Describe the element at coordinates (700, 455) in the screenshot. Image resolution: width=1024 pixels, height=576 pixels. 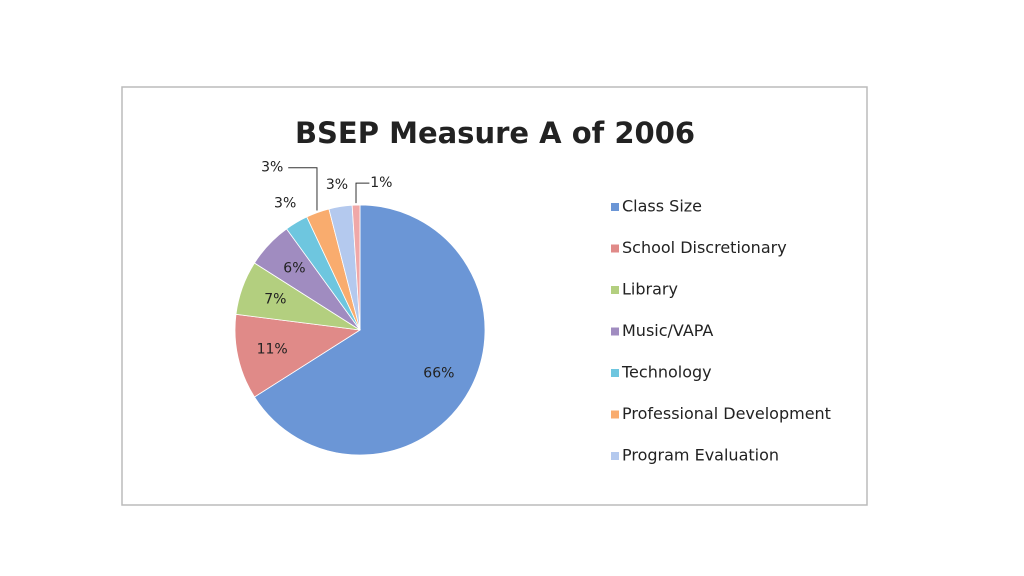
I see `legend-label: Program Evaluation` at that location.